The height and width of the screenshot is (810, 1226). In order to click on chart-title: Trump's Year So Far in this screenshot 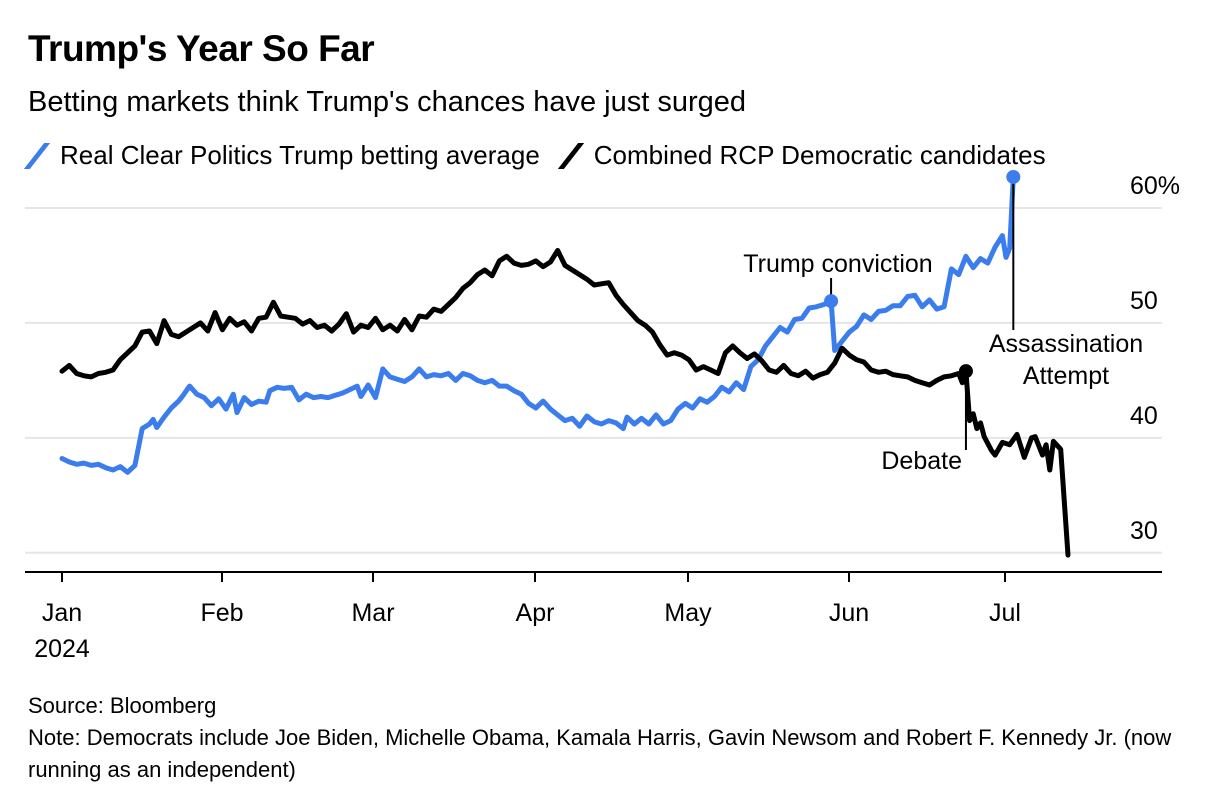, I will do `click(201, 48)`.